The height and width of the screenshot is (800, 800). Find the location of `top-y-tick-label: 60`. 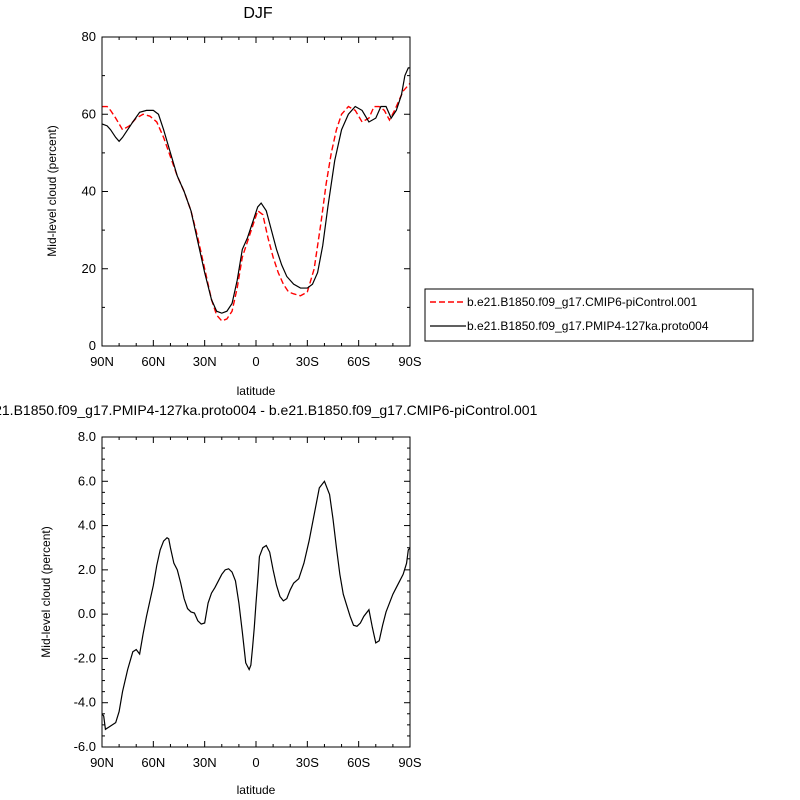

top-y-tick-label: 60 is located at coordinates (89, 113).